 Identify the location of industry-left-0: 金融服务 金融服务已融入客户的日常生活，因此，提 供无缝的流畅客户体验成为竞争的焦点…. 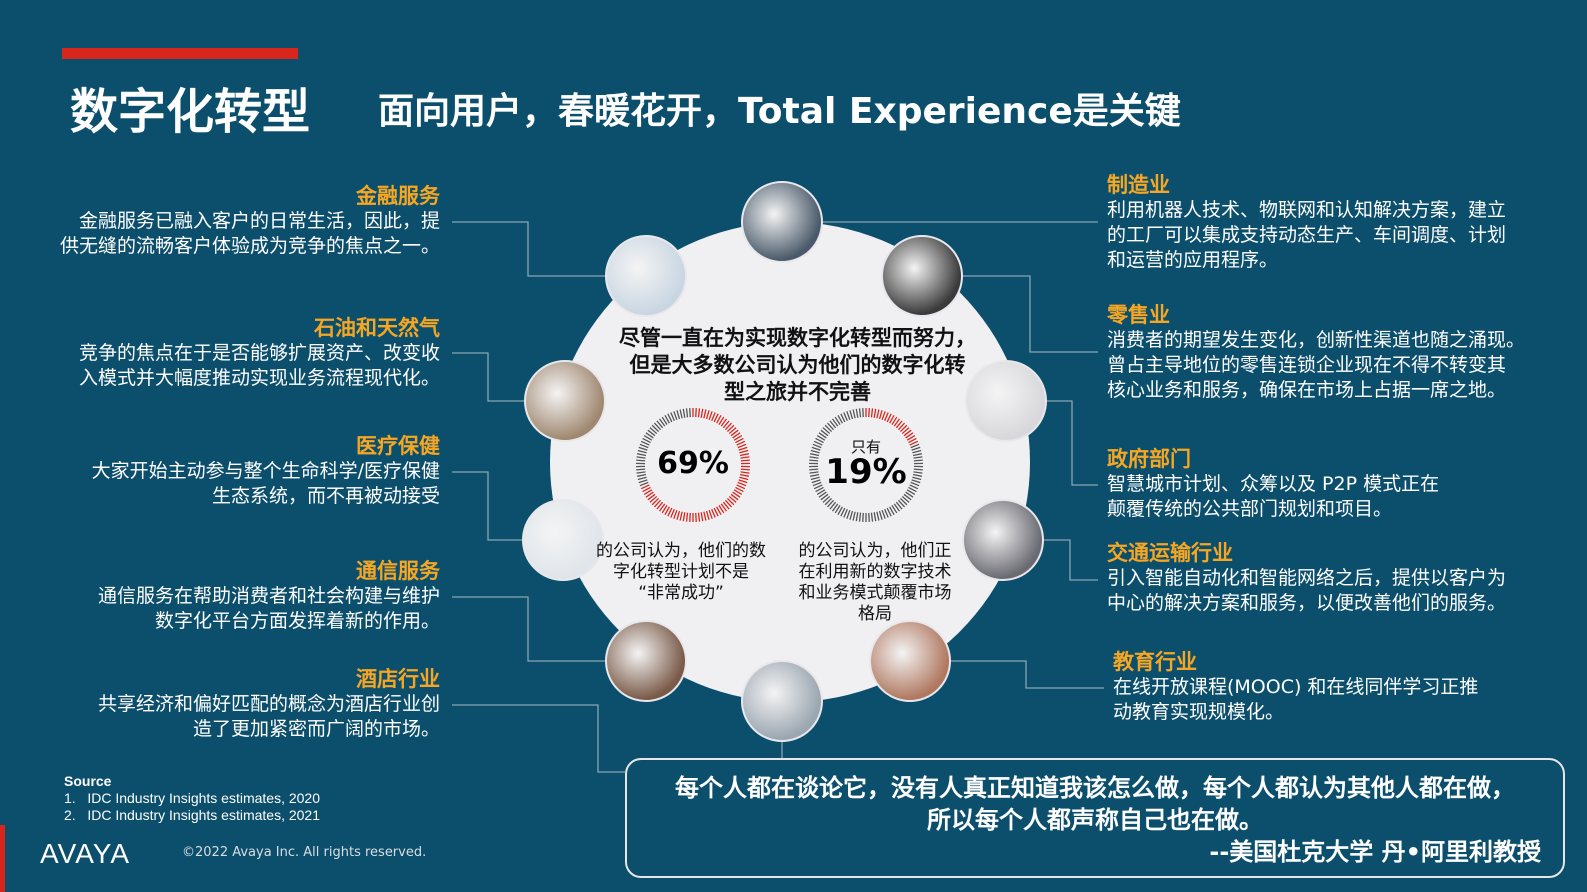
(250, 221).